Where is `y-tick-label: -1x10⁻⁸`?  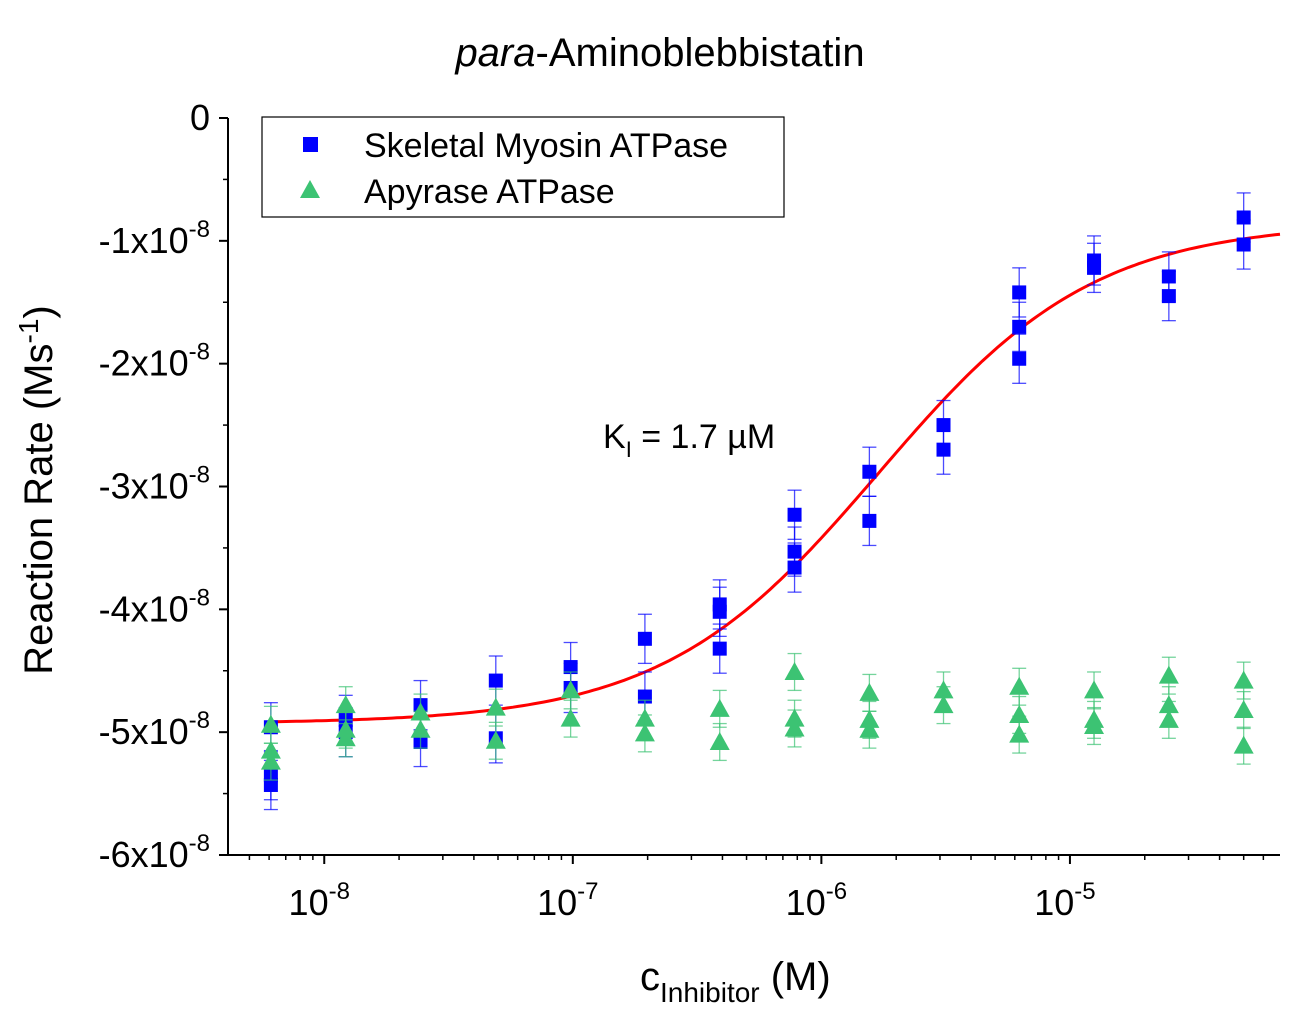
y-tick-label: -1x10⁻⁸ is located at coordinates (154, 238).